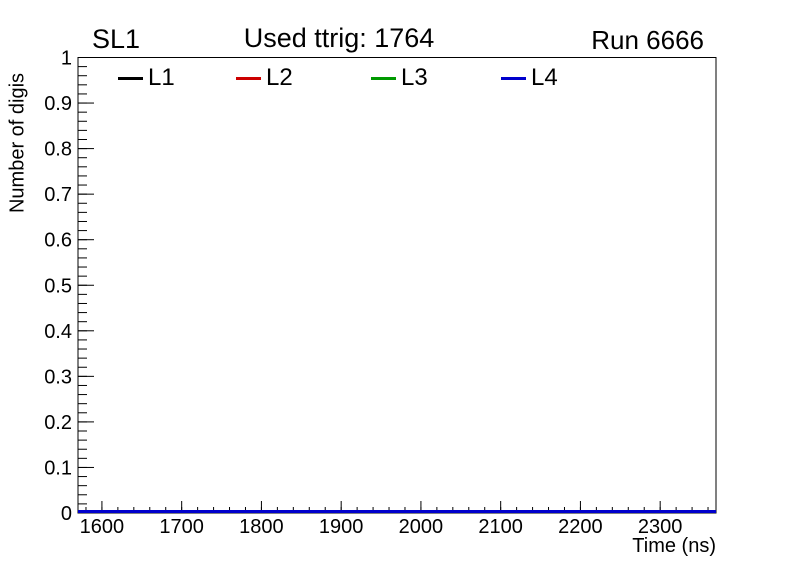 The width and height of the screenshot is (796, 572). I want to click on legend-entry-L2: L2, so click(264, 78).